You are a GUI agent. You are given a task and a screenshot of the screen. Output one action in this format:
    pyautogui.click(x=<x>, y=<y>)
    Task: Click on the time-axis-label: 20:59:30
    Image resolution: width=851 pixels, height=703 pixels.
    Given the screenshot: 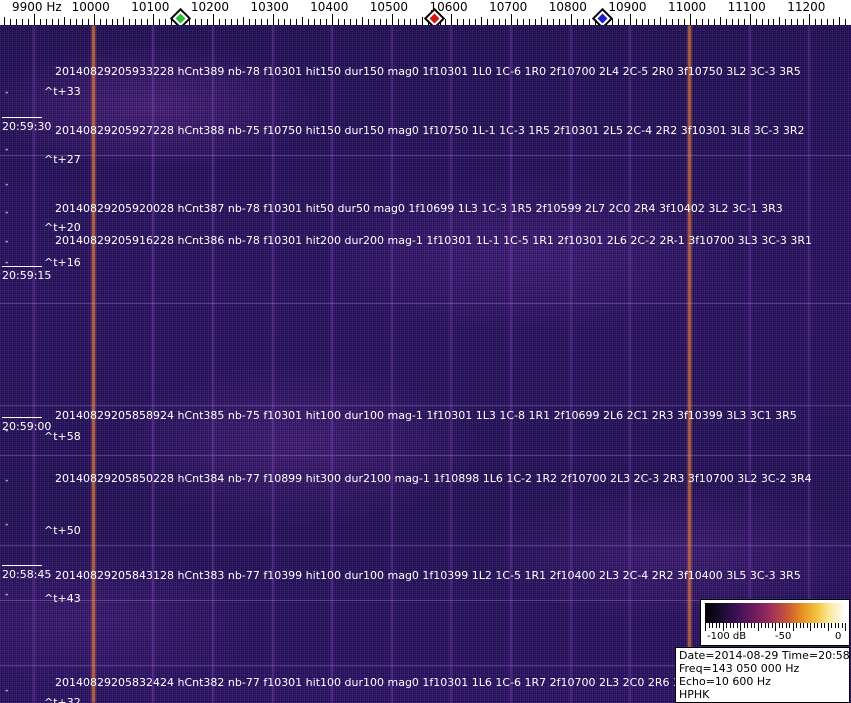 What is the action you would take?
    pyautogui.click(x=27, y=125)
    